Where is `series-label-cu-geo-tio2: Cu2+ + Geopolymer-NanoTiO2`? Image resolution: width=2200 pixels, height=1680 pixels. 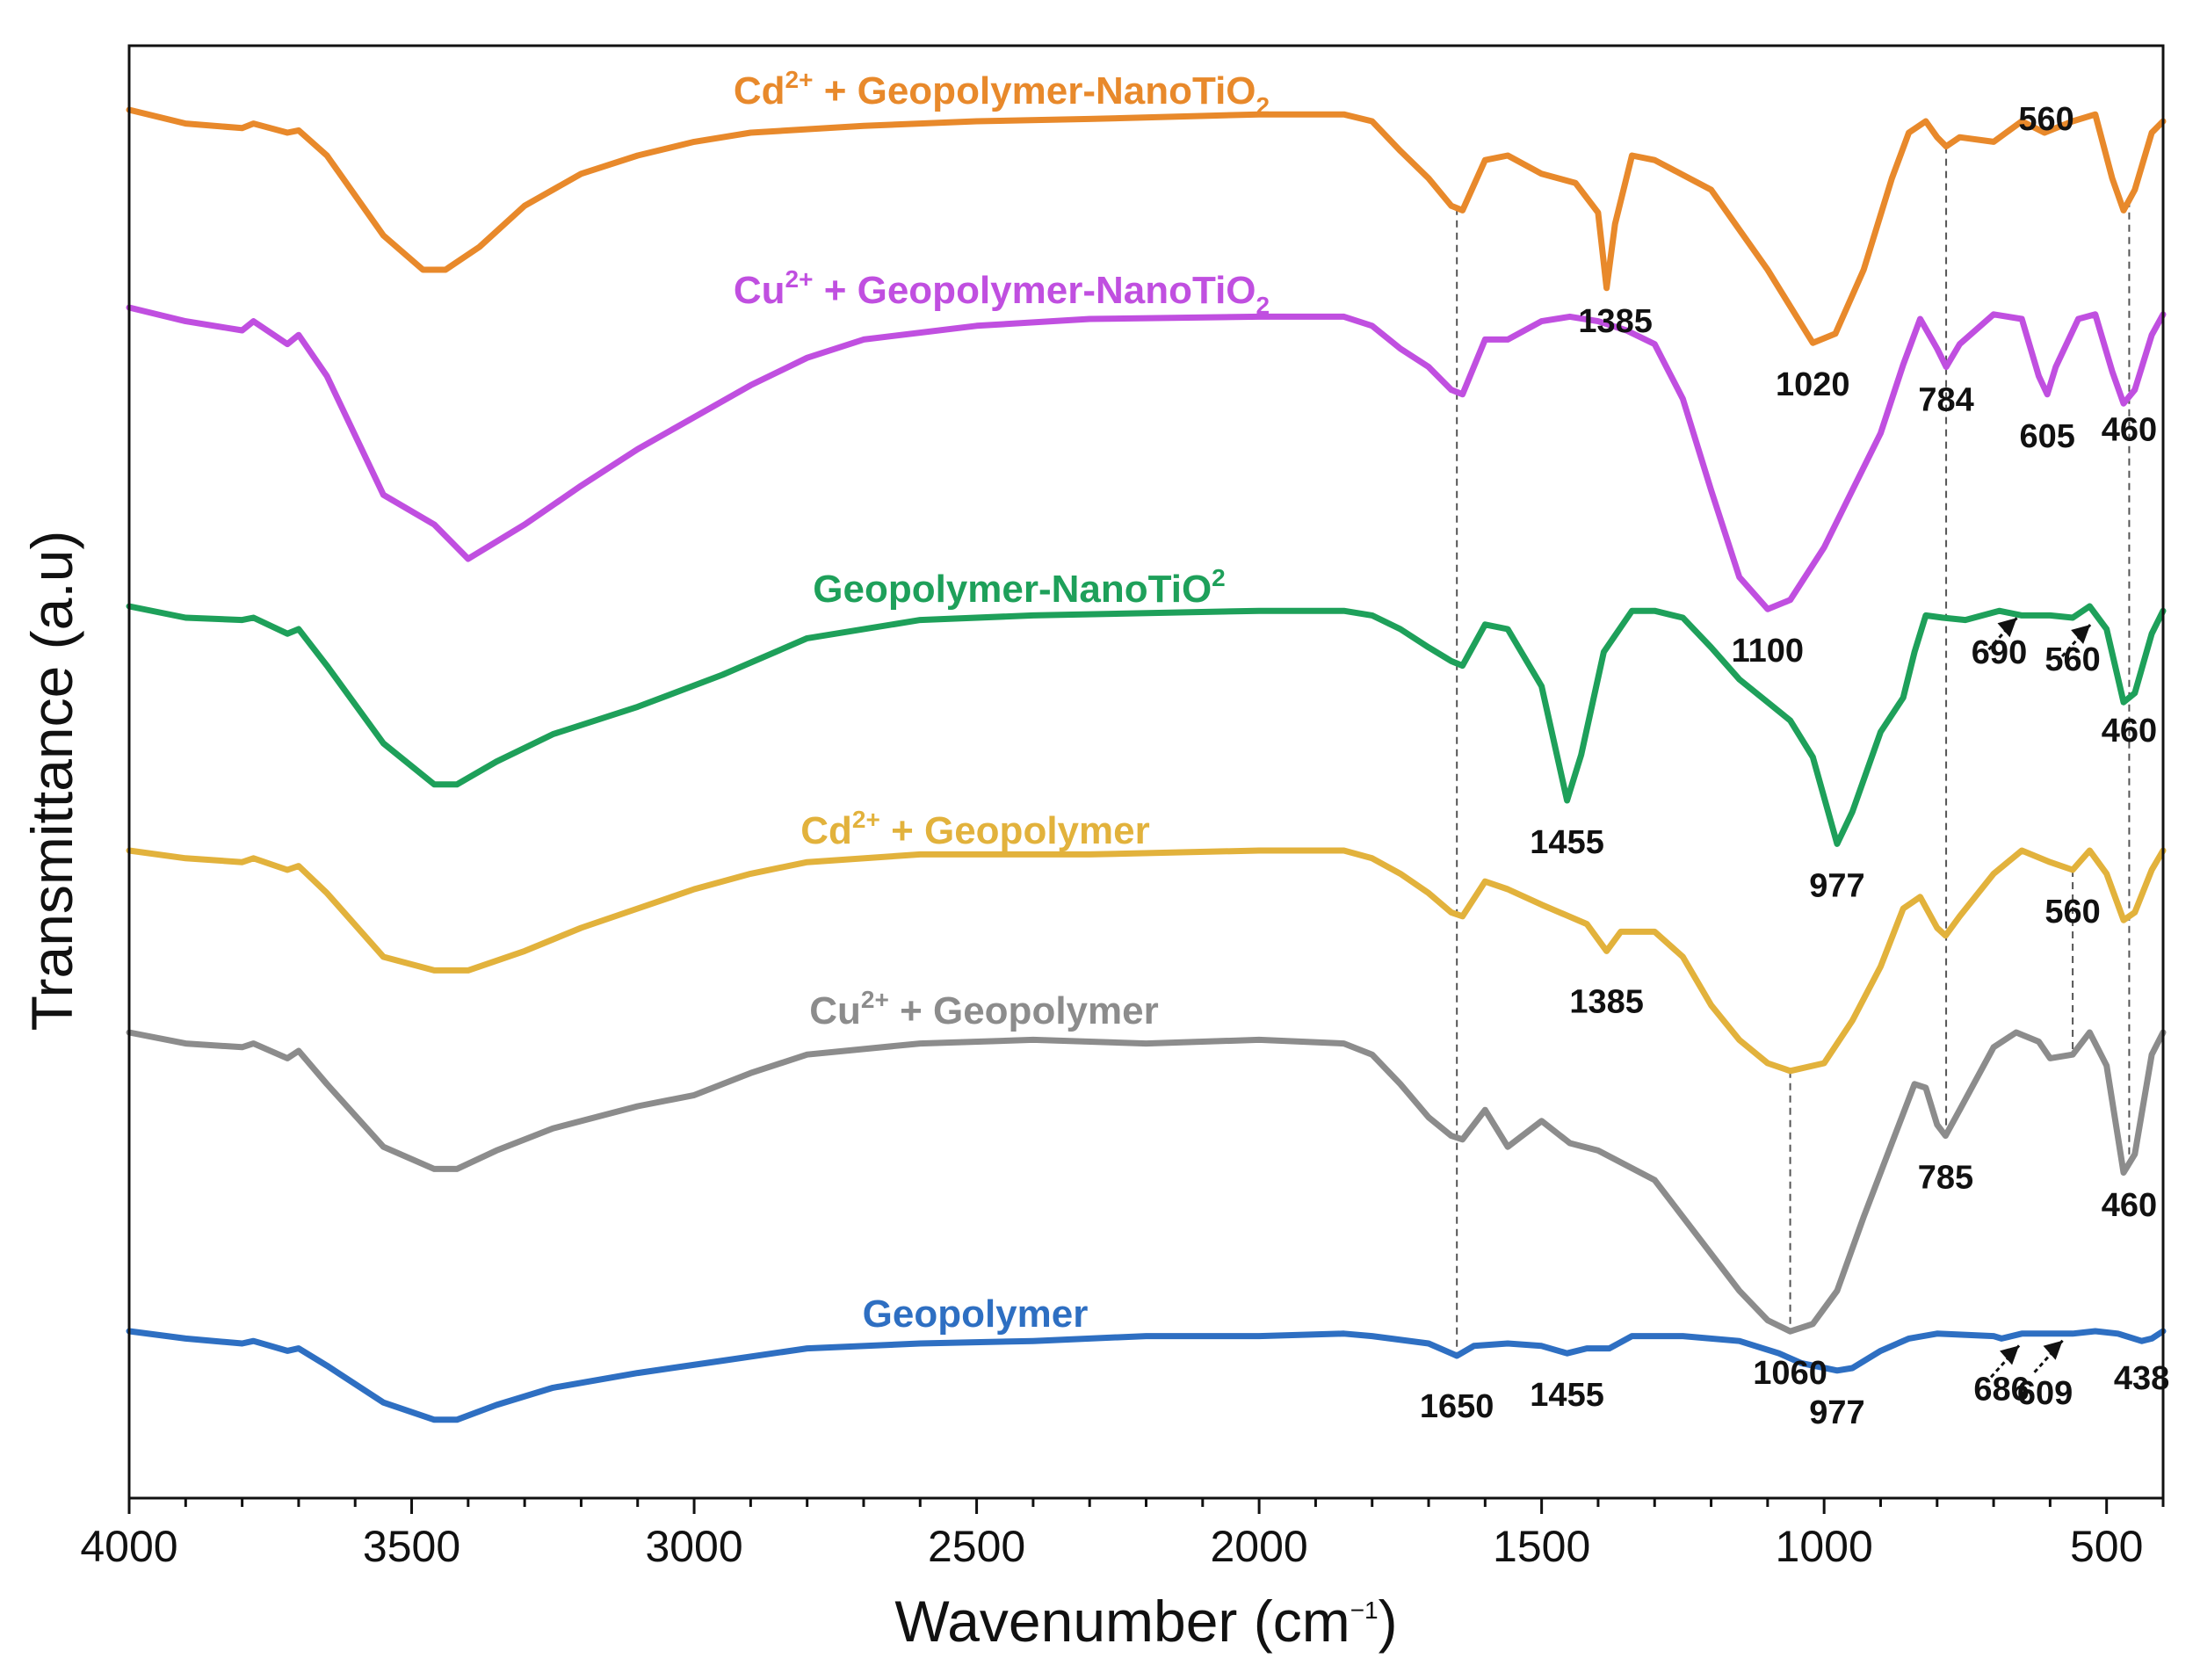 series-label-cu-geo-tio2: Cu2+ + Geopolymer-NanoTiO2 is located at coordinates (1002, 292).